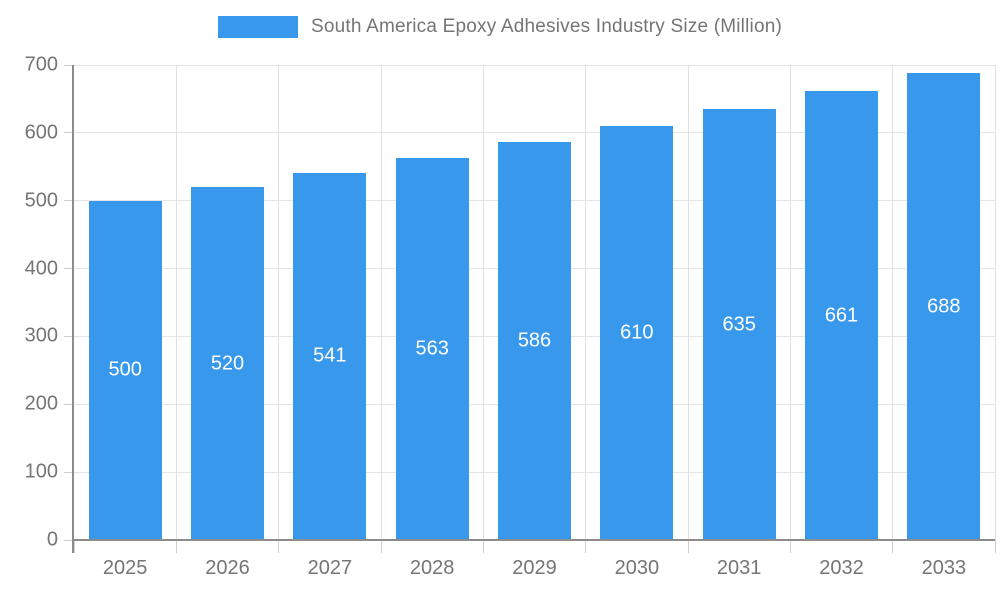 Image resolution: width=1000 pixels, height=600 pixels. I want to click on bar-value-label: 586, so click(534, 340).